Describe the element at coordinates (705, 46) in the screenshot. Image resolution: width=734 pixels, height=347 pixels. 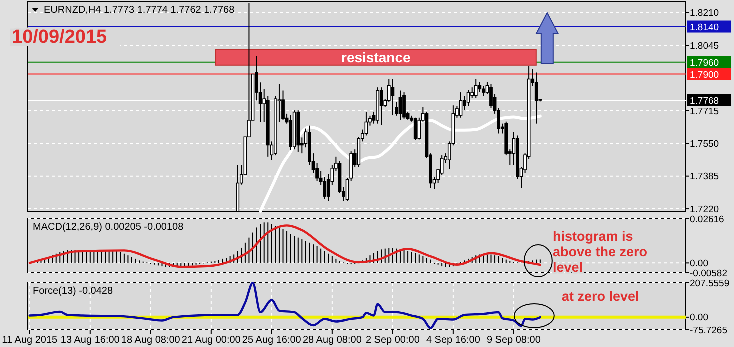
I see `y-tick-label: 1.8045` at that location.